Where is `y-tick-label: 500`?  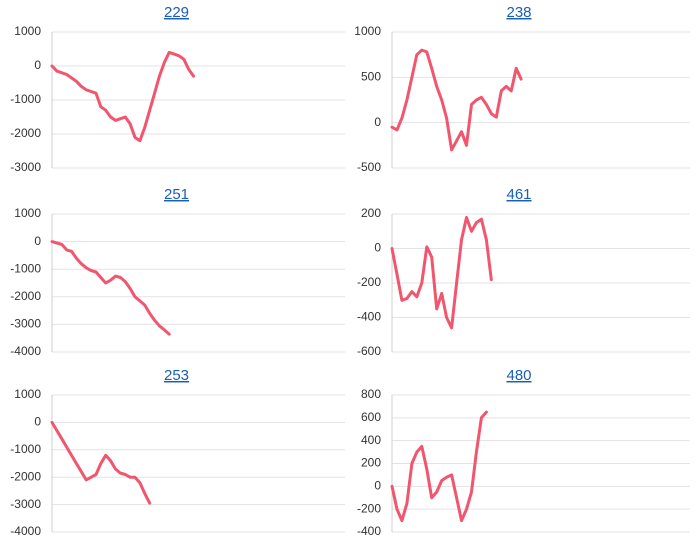 y-tick-label: 500 is located at coordinates (371, 77).